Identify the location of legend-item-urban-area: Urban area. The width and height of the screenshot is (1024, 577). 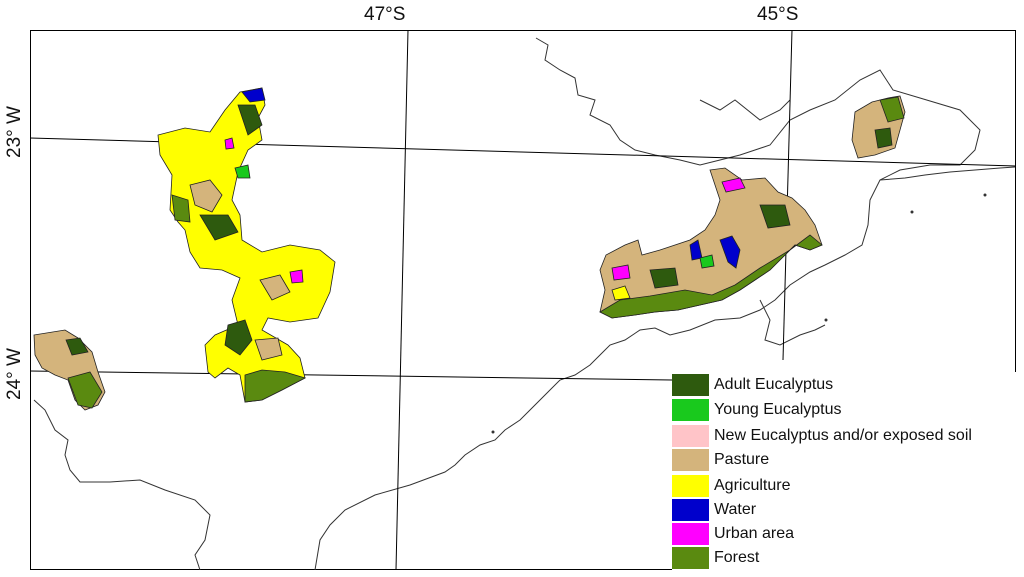
(733, 534).